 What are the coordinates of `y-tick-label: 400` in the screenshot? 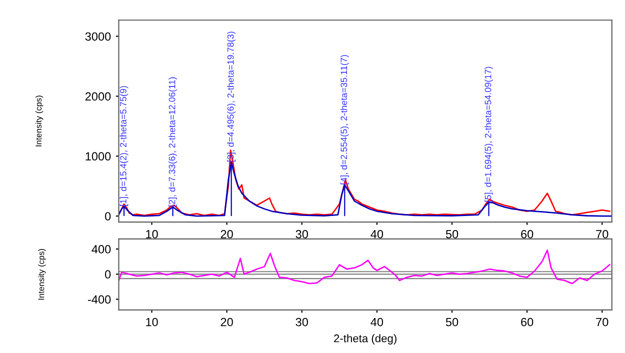 It's located at (101, 249).